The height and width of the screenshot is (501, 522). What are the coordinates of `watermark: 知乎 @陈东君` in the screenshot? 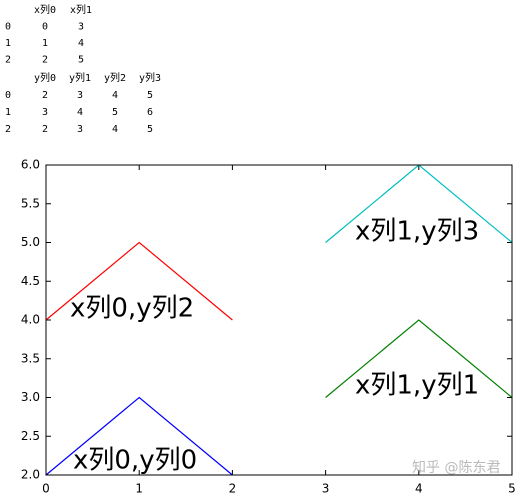 It's located at (456, 467).